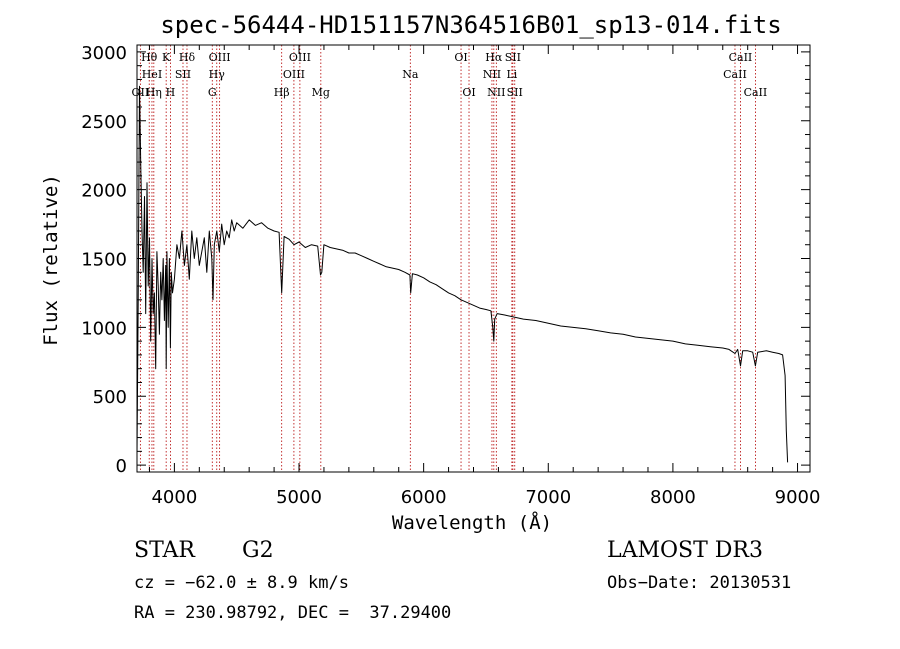 This screenshot has width=900, height=649. I want to click on line-label-9: Hγ, so click(217, 74).